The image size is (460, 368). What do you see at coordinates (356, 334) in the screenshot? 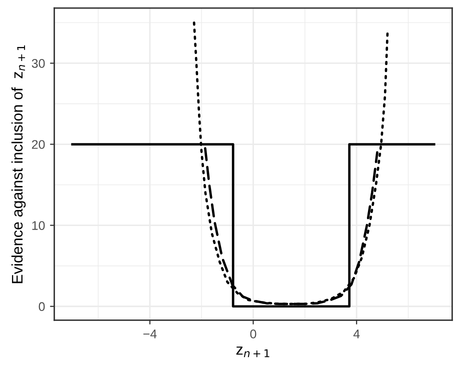
I see `x-tick-label: 4` at bounding box center [356, 334].